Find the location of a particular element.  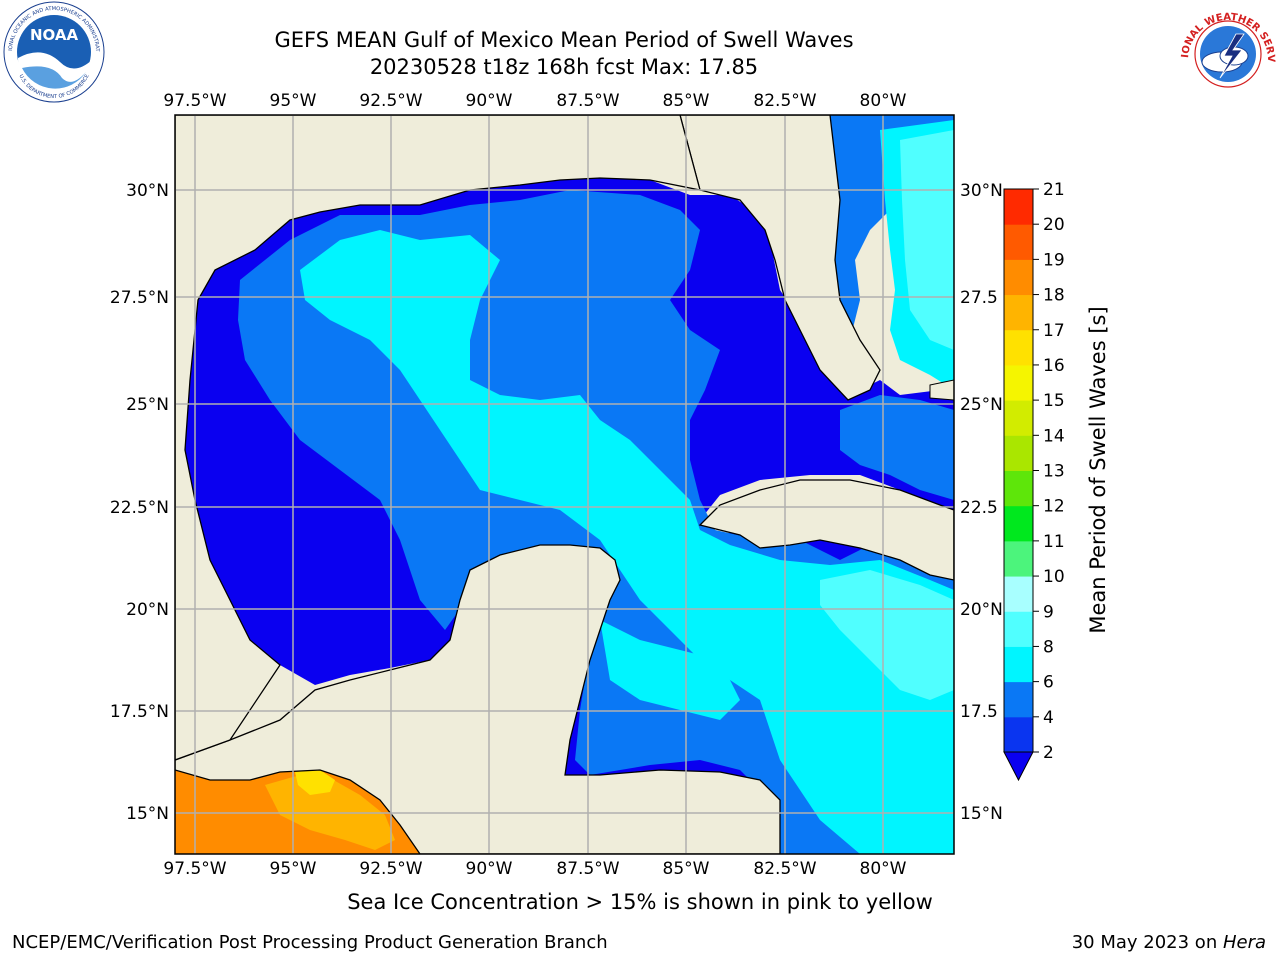

swell-contour-2-4s-strait is located at coordinates (897, 447).